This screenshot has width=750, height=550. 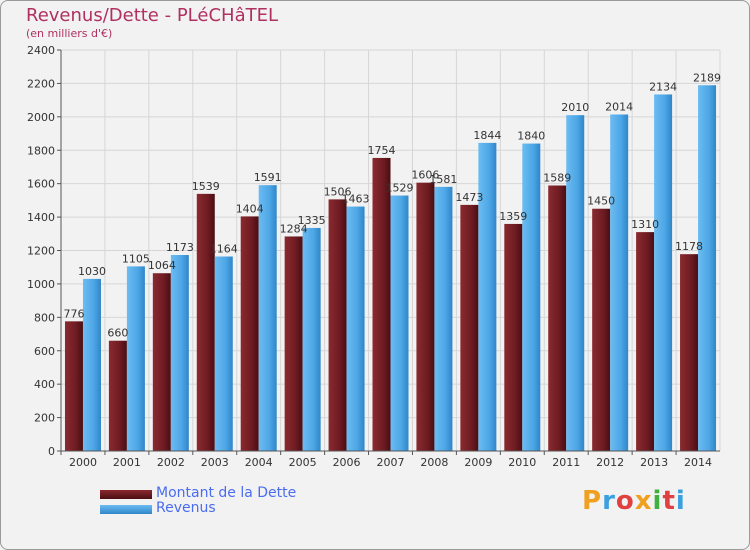 I want to click on bar-revenus-2008, so click(x=443, y=318).